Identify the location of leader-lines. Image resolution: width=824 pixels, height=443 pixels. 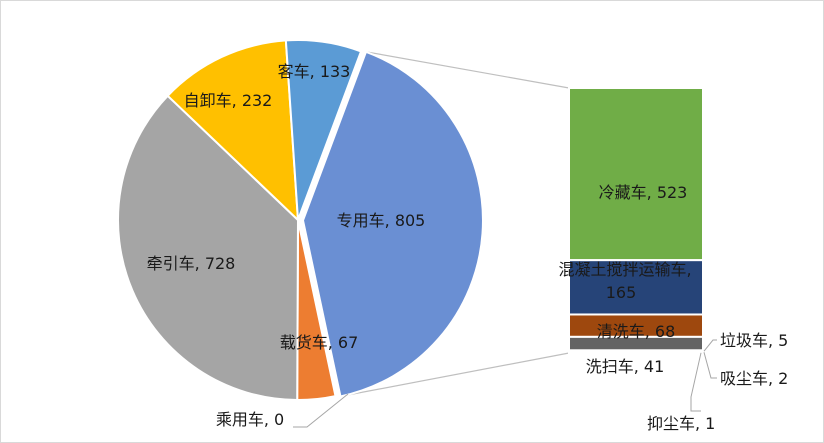
(505, 383).